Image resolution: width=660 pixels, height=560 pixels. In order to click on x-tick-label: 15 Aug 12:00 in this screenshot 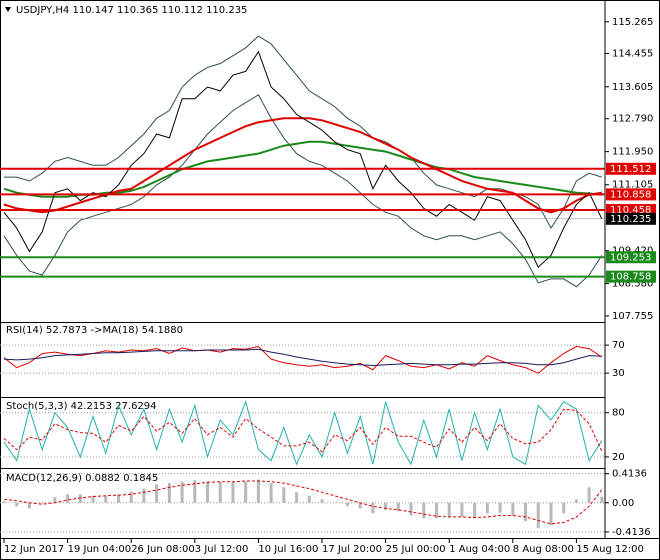, I will do `click(609, 549)`.